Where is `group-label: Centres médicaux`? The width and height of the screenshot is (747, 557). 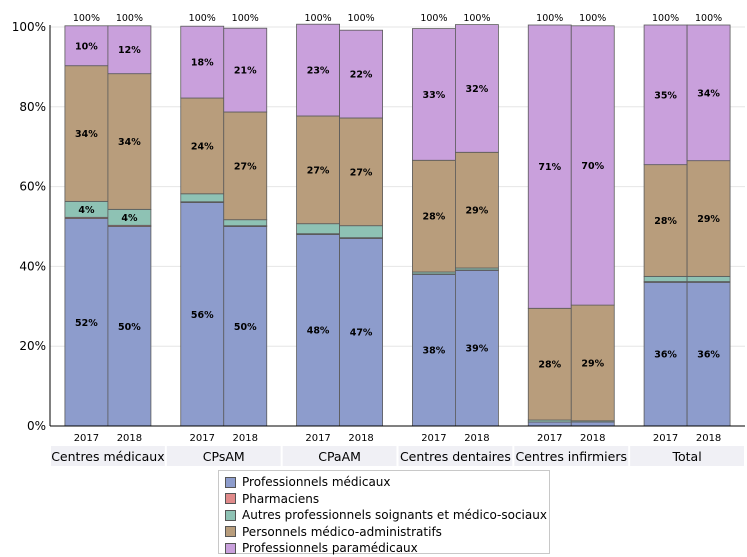 group-label: Centres médicaux is located at coordinates (107, 456).